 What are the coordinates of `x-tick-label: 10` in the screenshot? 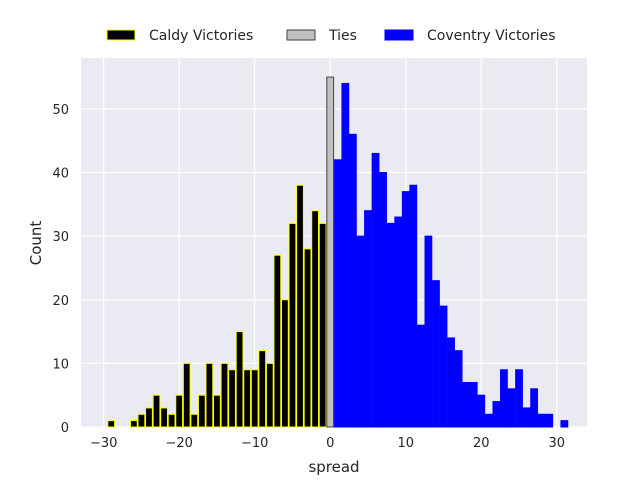 It's located at (405, 443).